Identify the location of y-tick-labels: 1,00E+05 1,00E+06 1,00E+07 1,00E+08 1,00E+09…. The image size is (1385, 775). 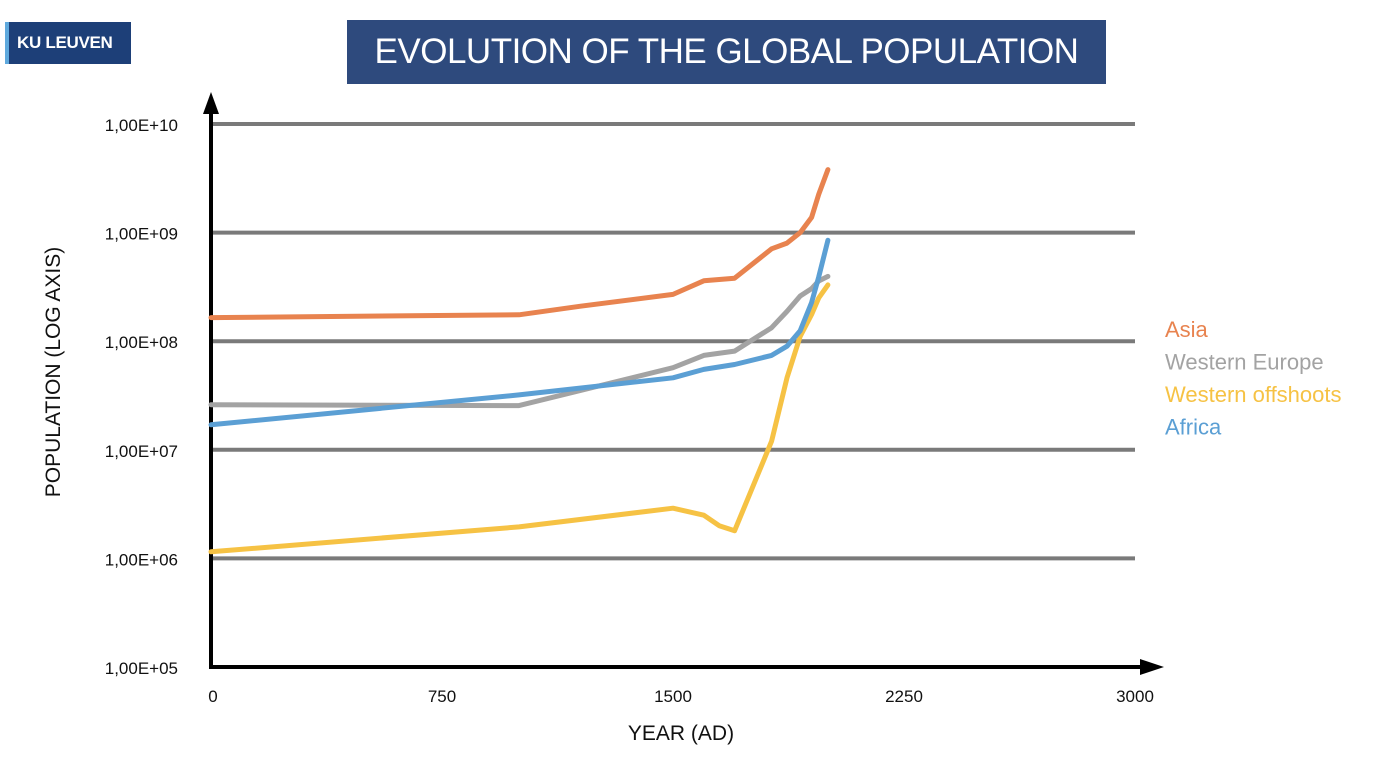
(141, 397).